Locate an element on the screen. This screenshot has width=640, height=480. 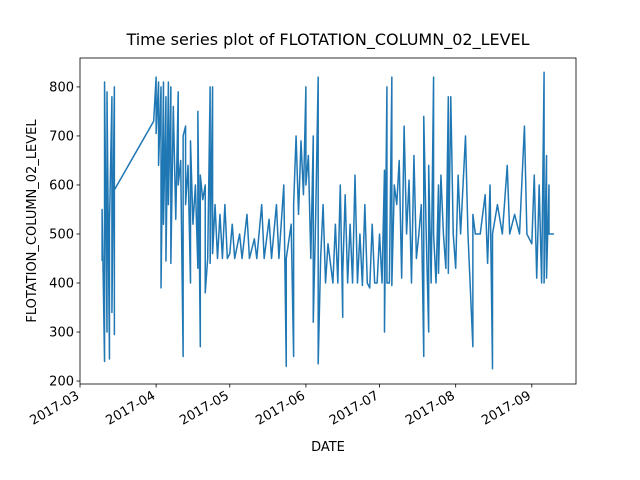
y-tick-label: 700 is located at coordinates (61, 136).